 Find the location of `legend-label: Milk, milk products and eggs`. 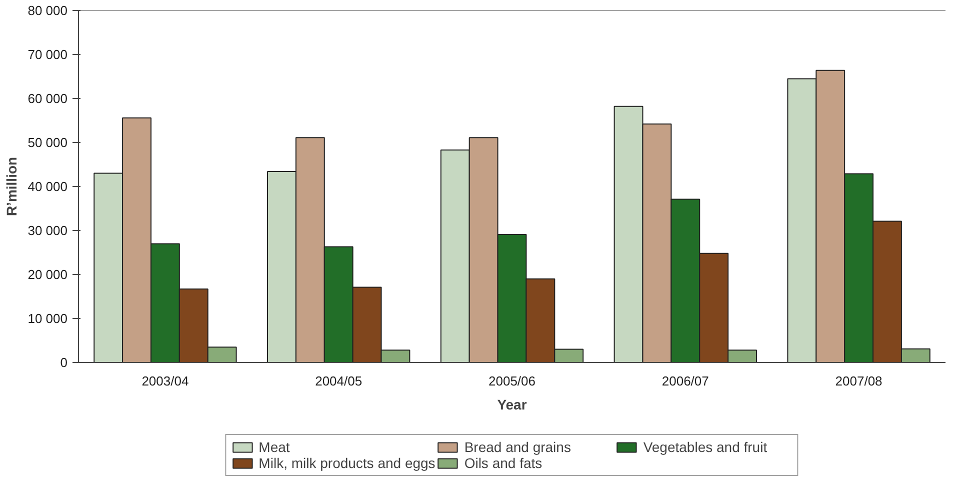

legend-label: Milk, milk products and eggs is located at coordinates (347, 463).